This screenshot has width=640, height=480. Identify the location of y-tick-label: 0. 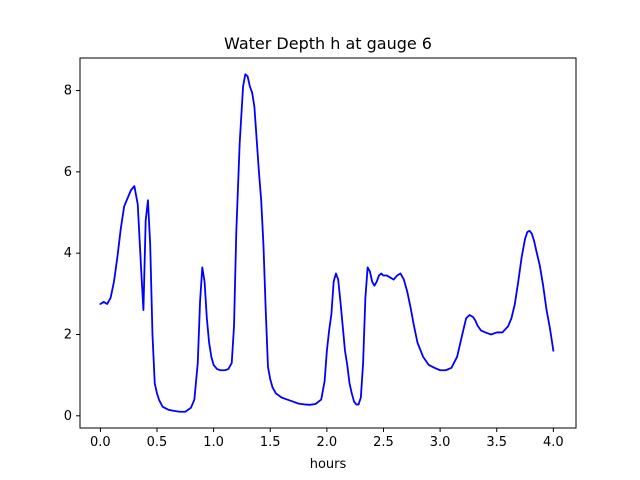
(68, 416).